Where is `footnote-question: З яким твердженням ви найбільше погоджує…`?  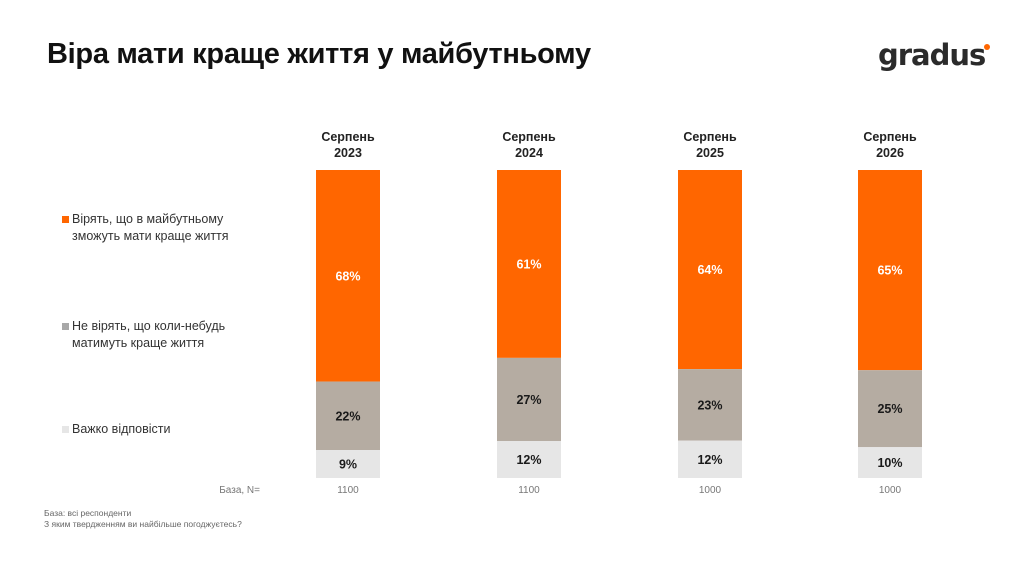 footnote-question: З яким твердженням ви найбільше погоджує… is located at coordinates (143, 524).